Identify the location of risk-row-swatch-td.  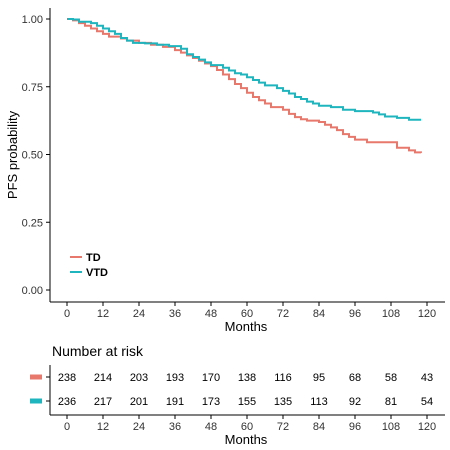
(36, 377).